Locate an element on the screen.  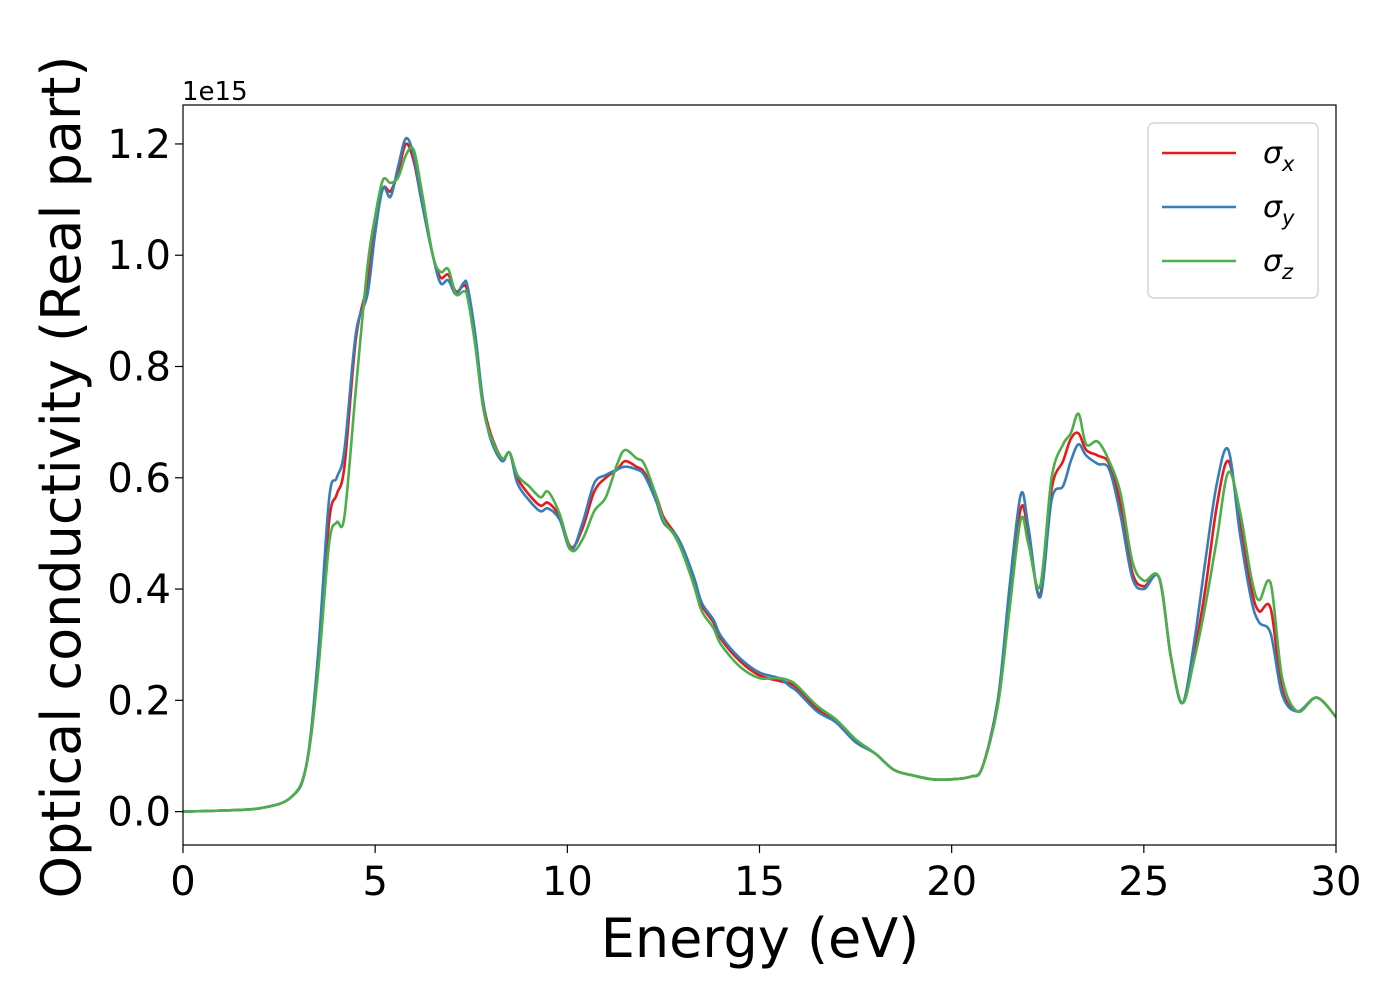
legend-frame is located at coordinates (1233, 210).